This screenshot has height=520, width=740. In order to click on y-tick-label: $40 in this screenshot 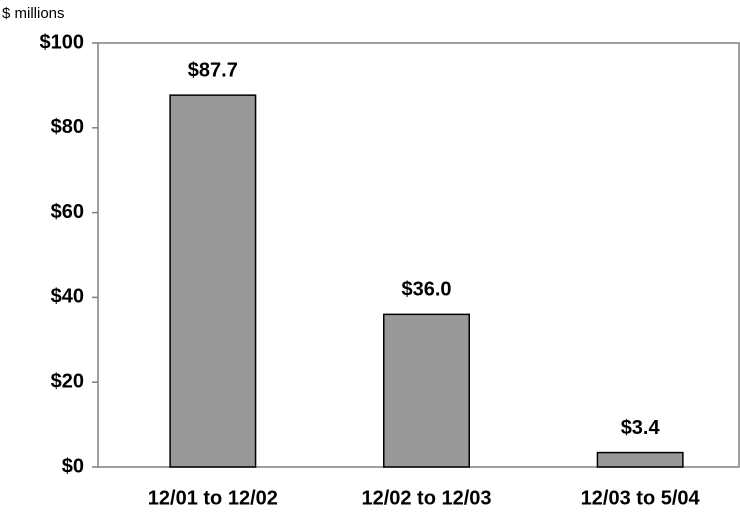, I will do `click(67, 297)`.